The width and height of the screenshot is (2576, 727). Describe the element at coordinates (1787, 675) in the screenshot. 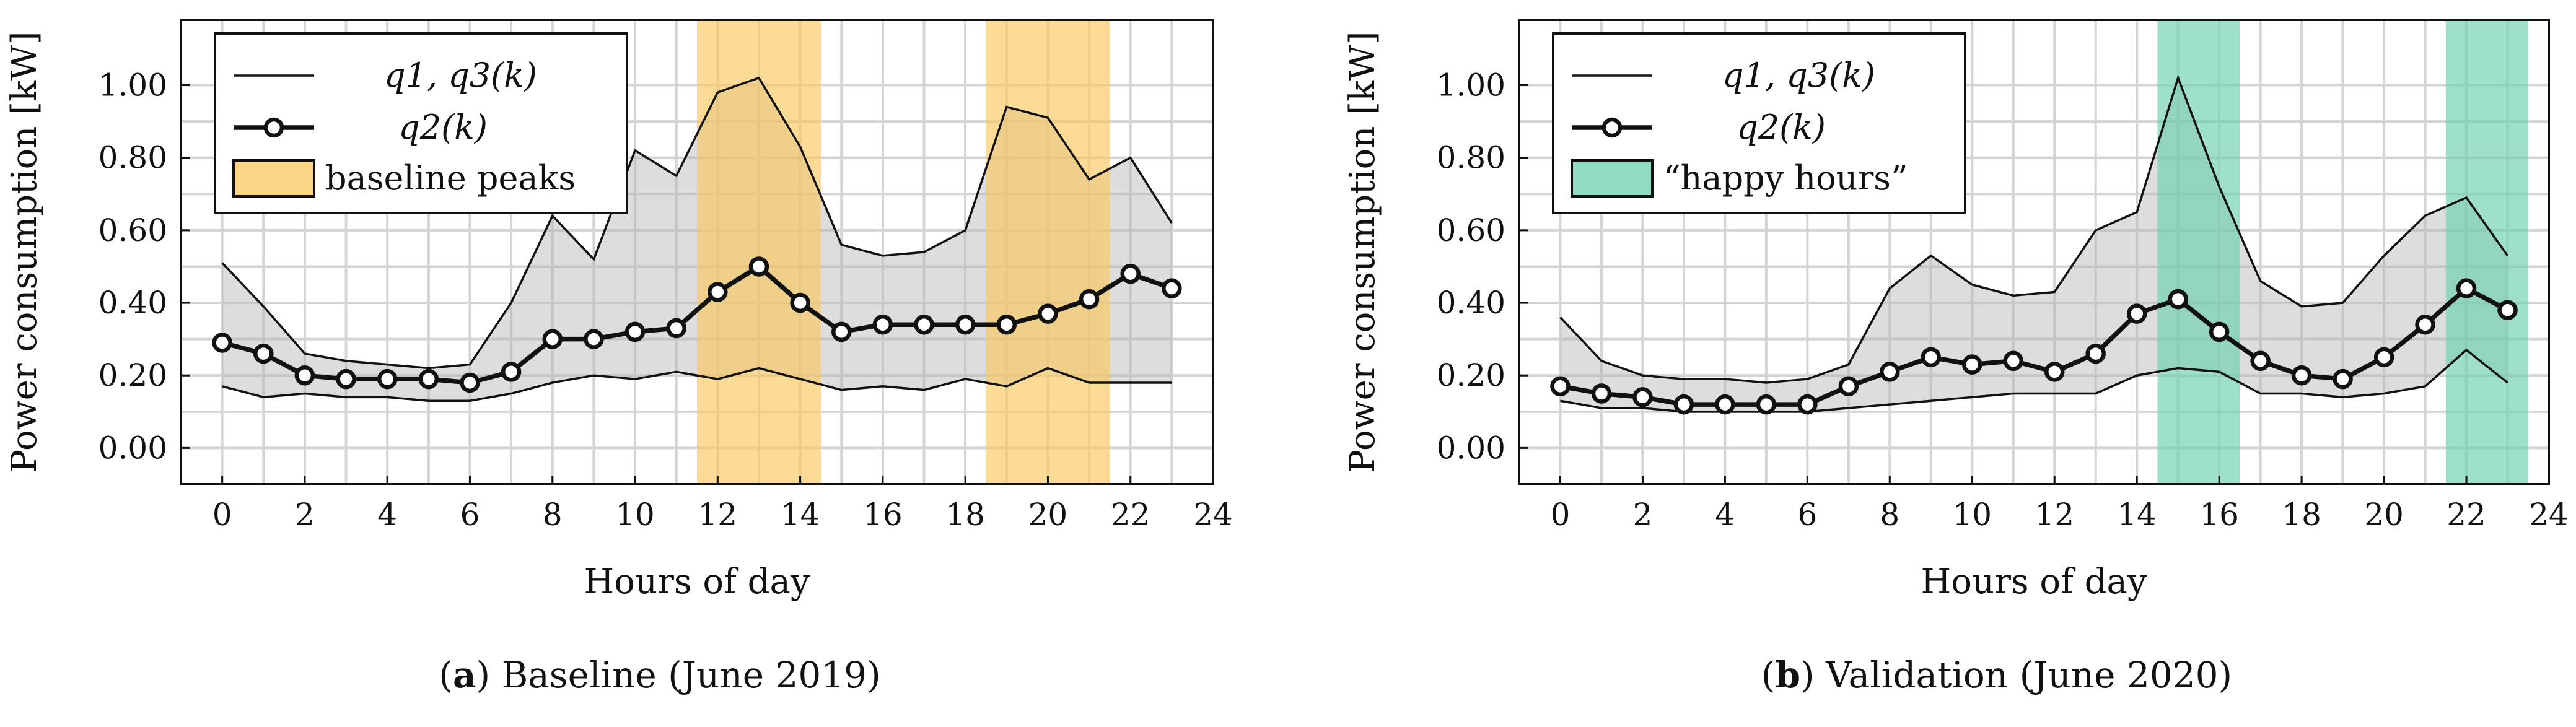

I see `caption-tag: b` at that location.